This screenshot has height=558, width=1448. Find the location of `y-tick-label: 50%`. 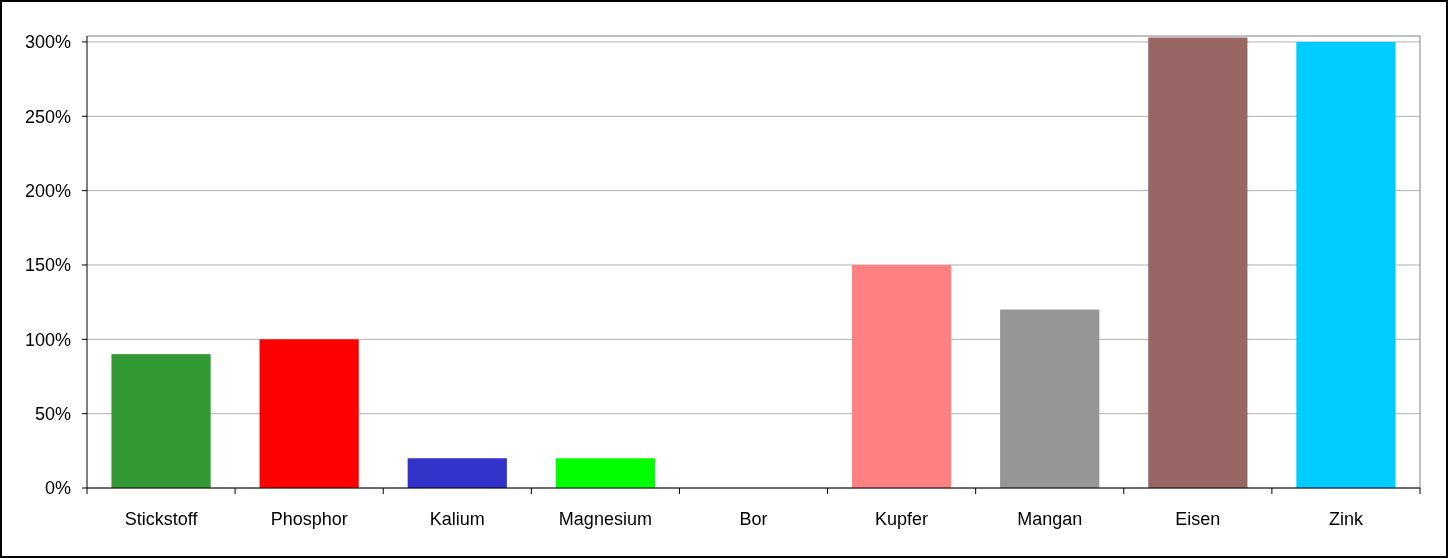

y-tick-label: 50% is located at coordinates (52, 413).